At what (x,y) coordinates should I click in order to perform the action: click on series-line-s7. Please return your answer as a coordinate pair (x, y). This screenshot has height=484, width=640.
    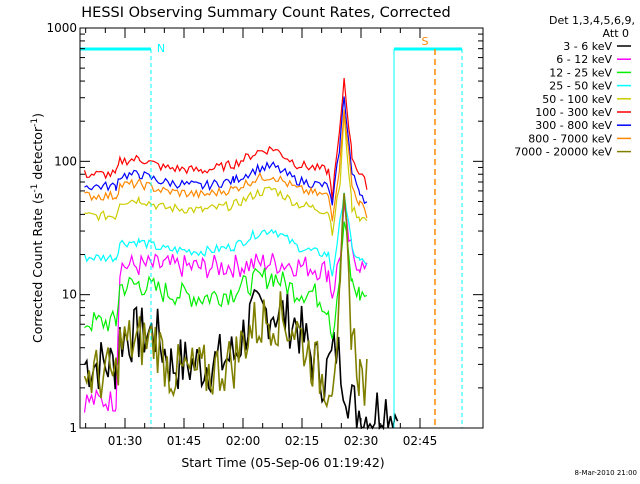
    Looking at the image, I should click on (226, 151).